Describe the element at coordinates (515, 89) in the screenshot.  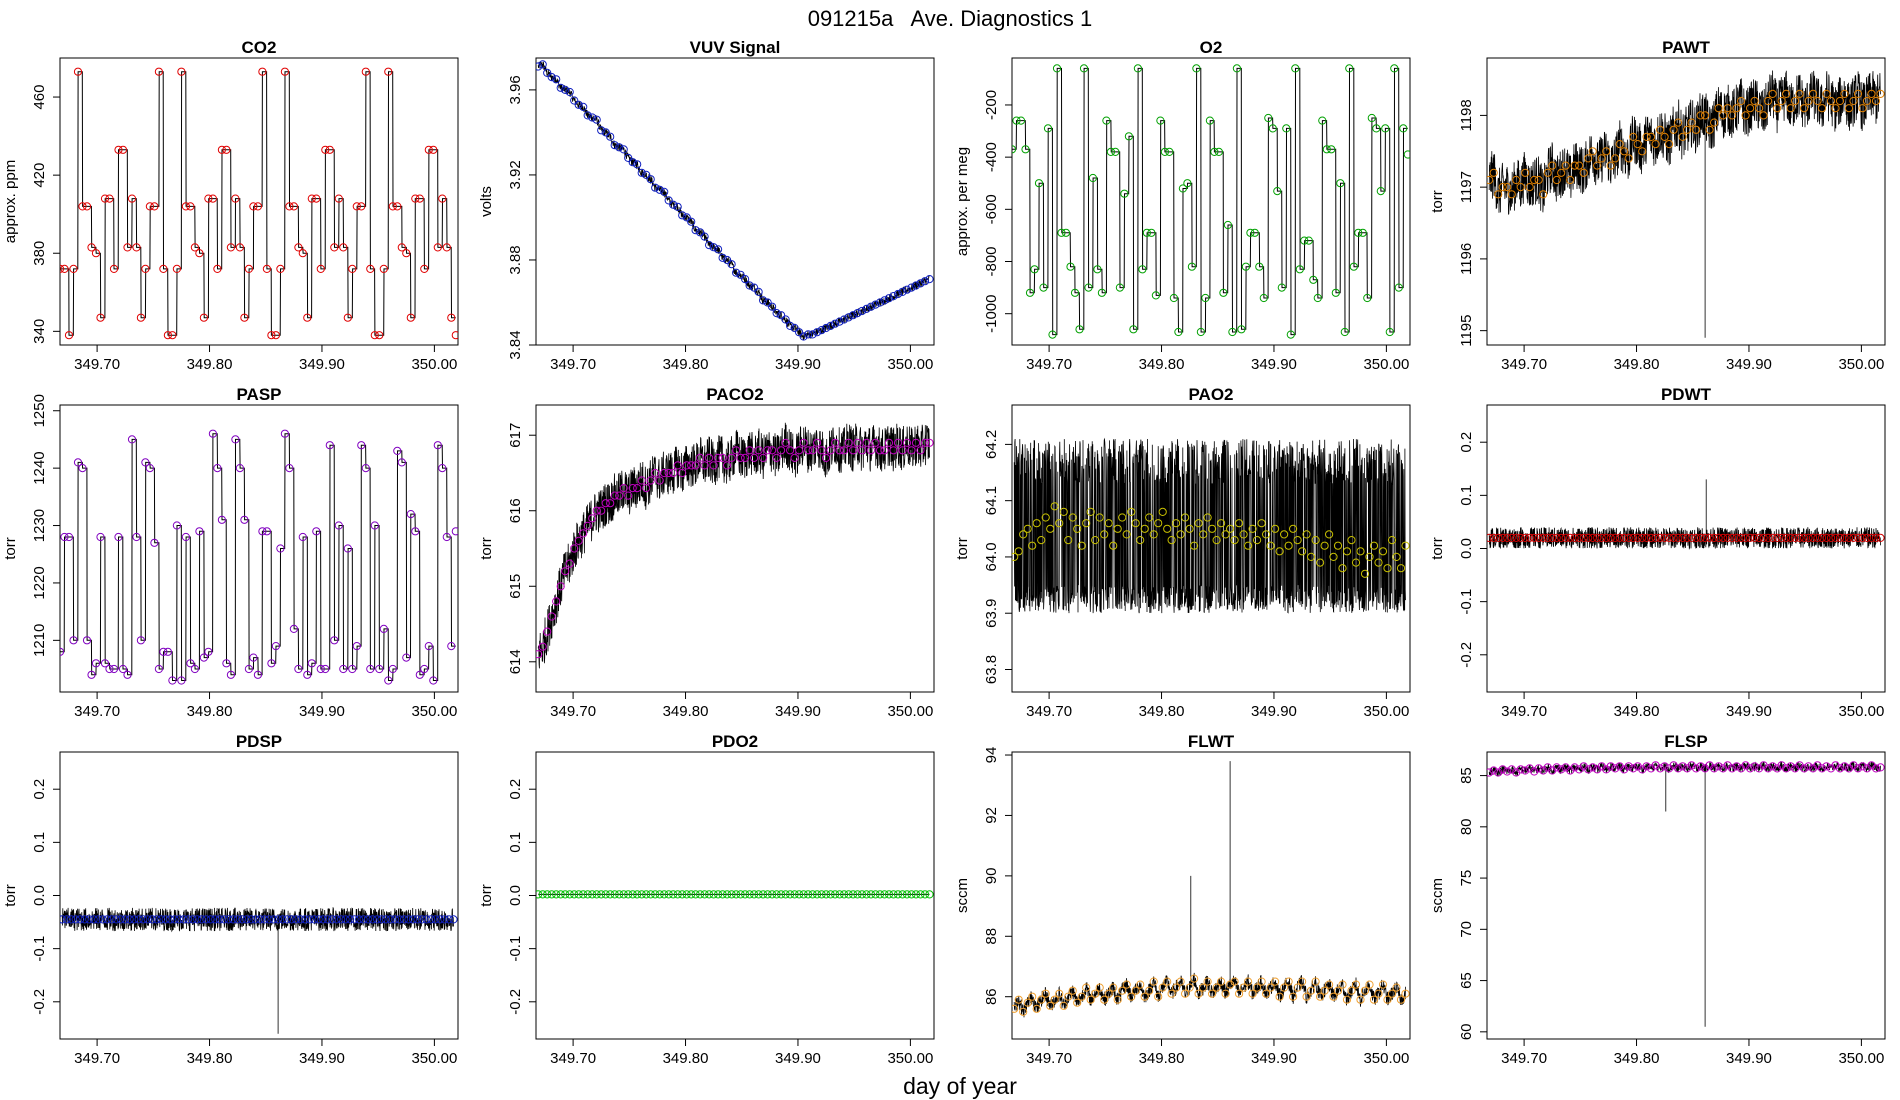
I see `y-tick-label-vuv-signal: 3.96` at that location.